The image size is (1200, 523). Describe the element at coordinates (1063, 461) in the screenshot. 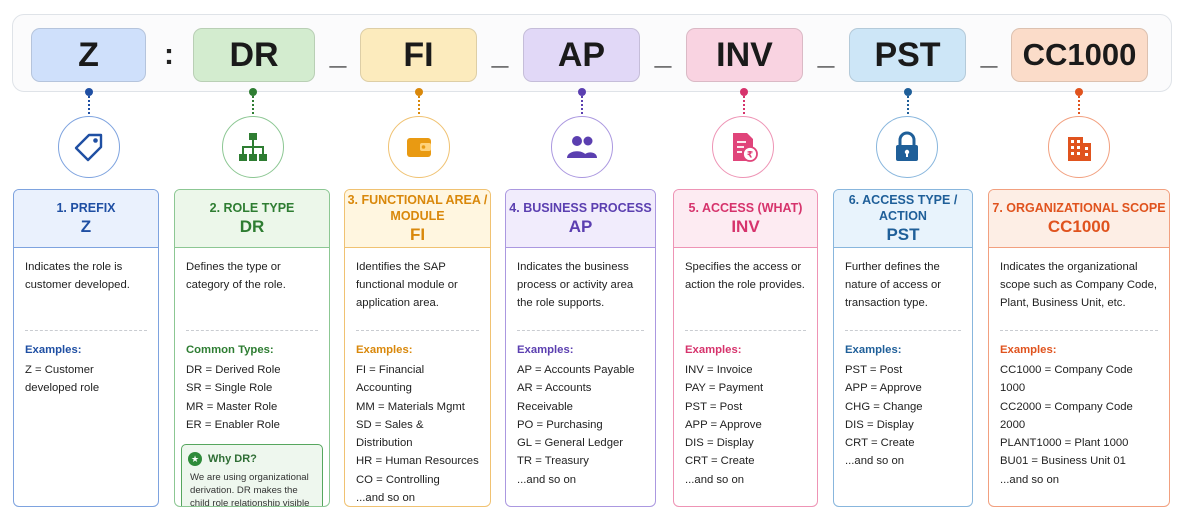

I see `example-item: BU01 = Business Unit 01` at that location.